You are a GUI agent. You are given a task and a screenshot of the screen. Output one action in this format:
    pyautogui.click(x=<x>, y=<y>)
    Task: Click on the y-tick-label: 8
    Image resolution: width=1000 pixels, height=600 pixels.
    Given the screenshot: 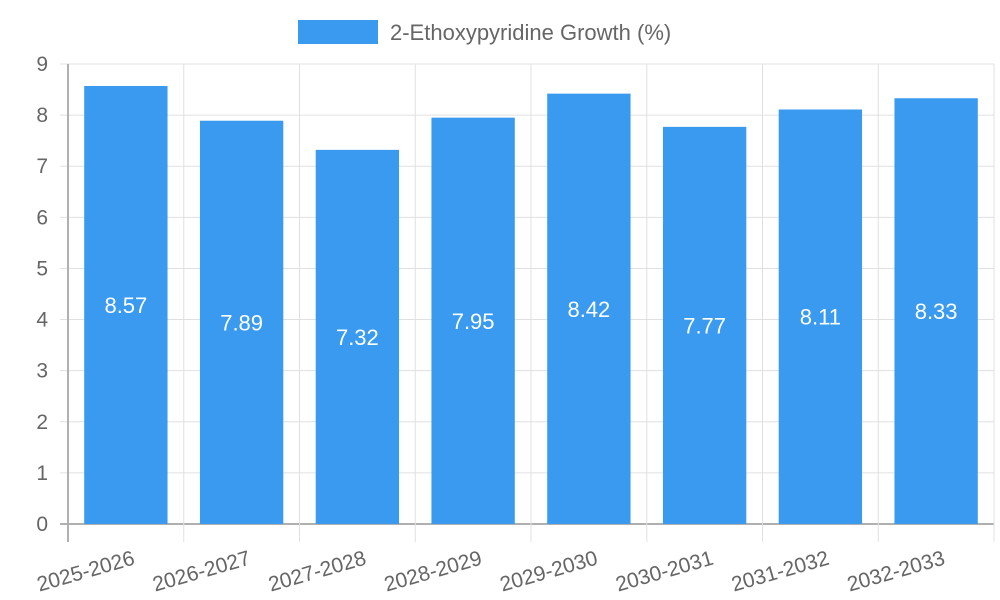 What is the action you would take?
    pyautogui.click(x=42, y=115)
    